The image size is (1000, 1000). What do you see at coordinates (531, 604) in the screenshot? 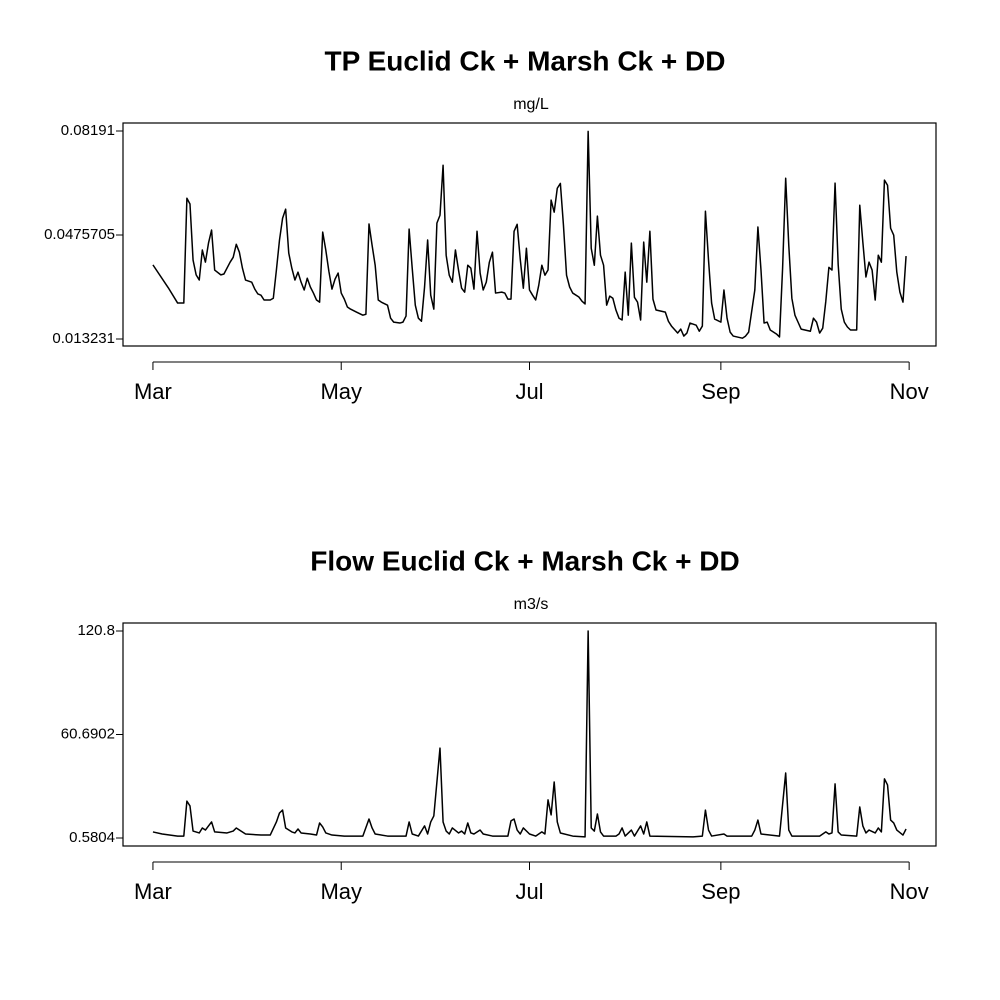
I see `chart-subtitle: m3/s` at bounding box center [531, 604].